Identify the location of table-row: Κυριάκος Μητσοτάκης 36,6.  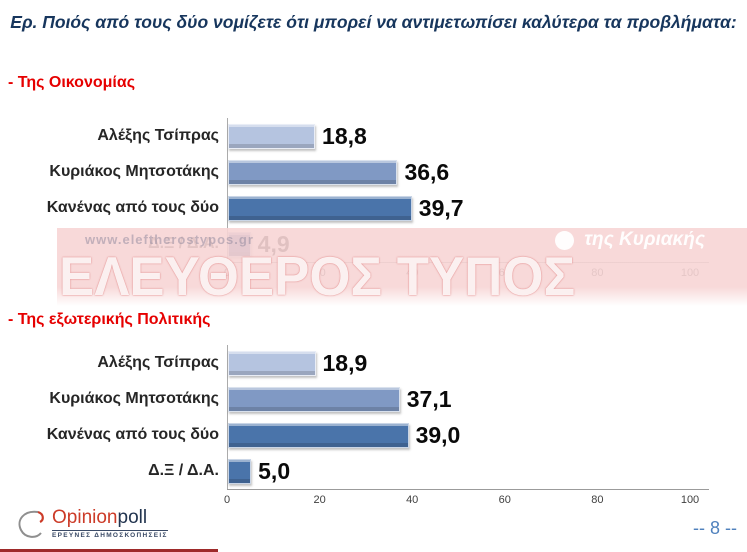
(373, 172).